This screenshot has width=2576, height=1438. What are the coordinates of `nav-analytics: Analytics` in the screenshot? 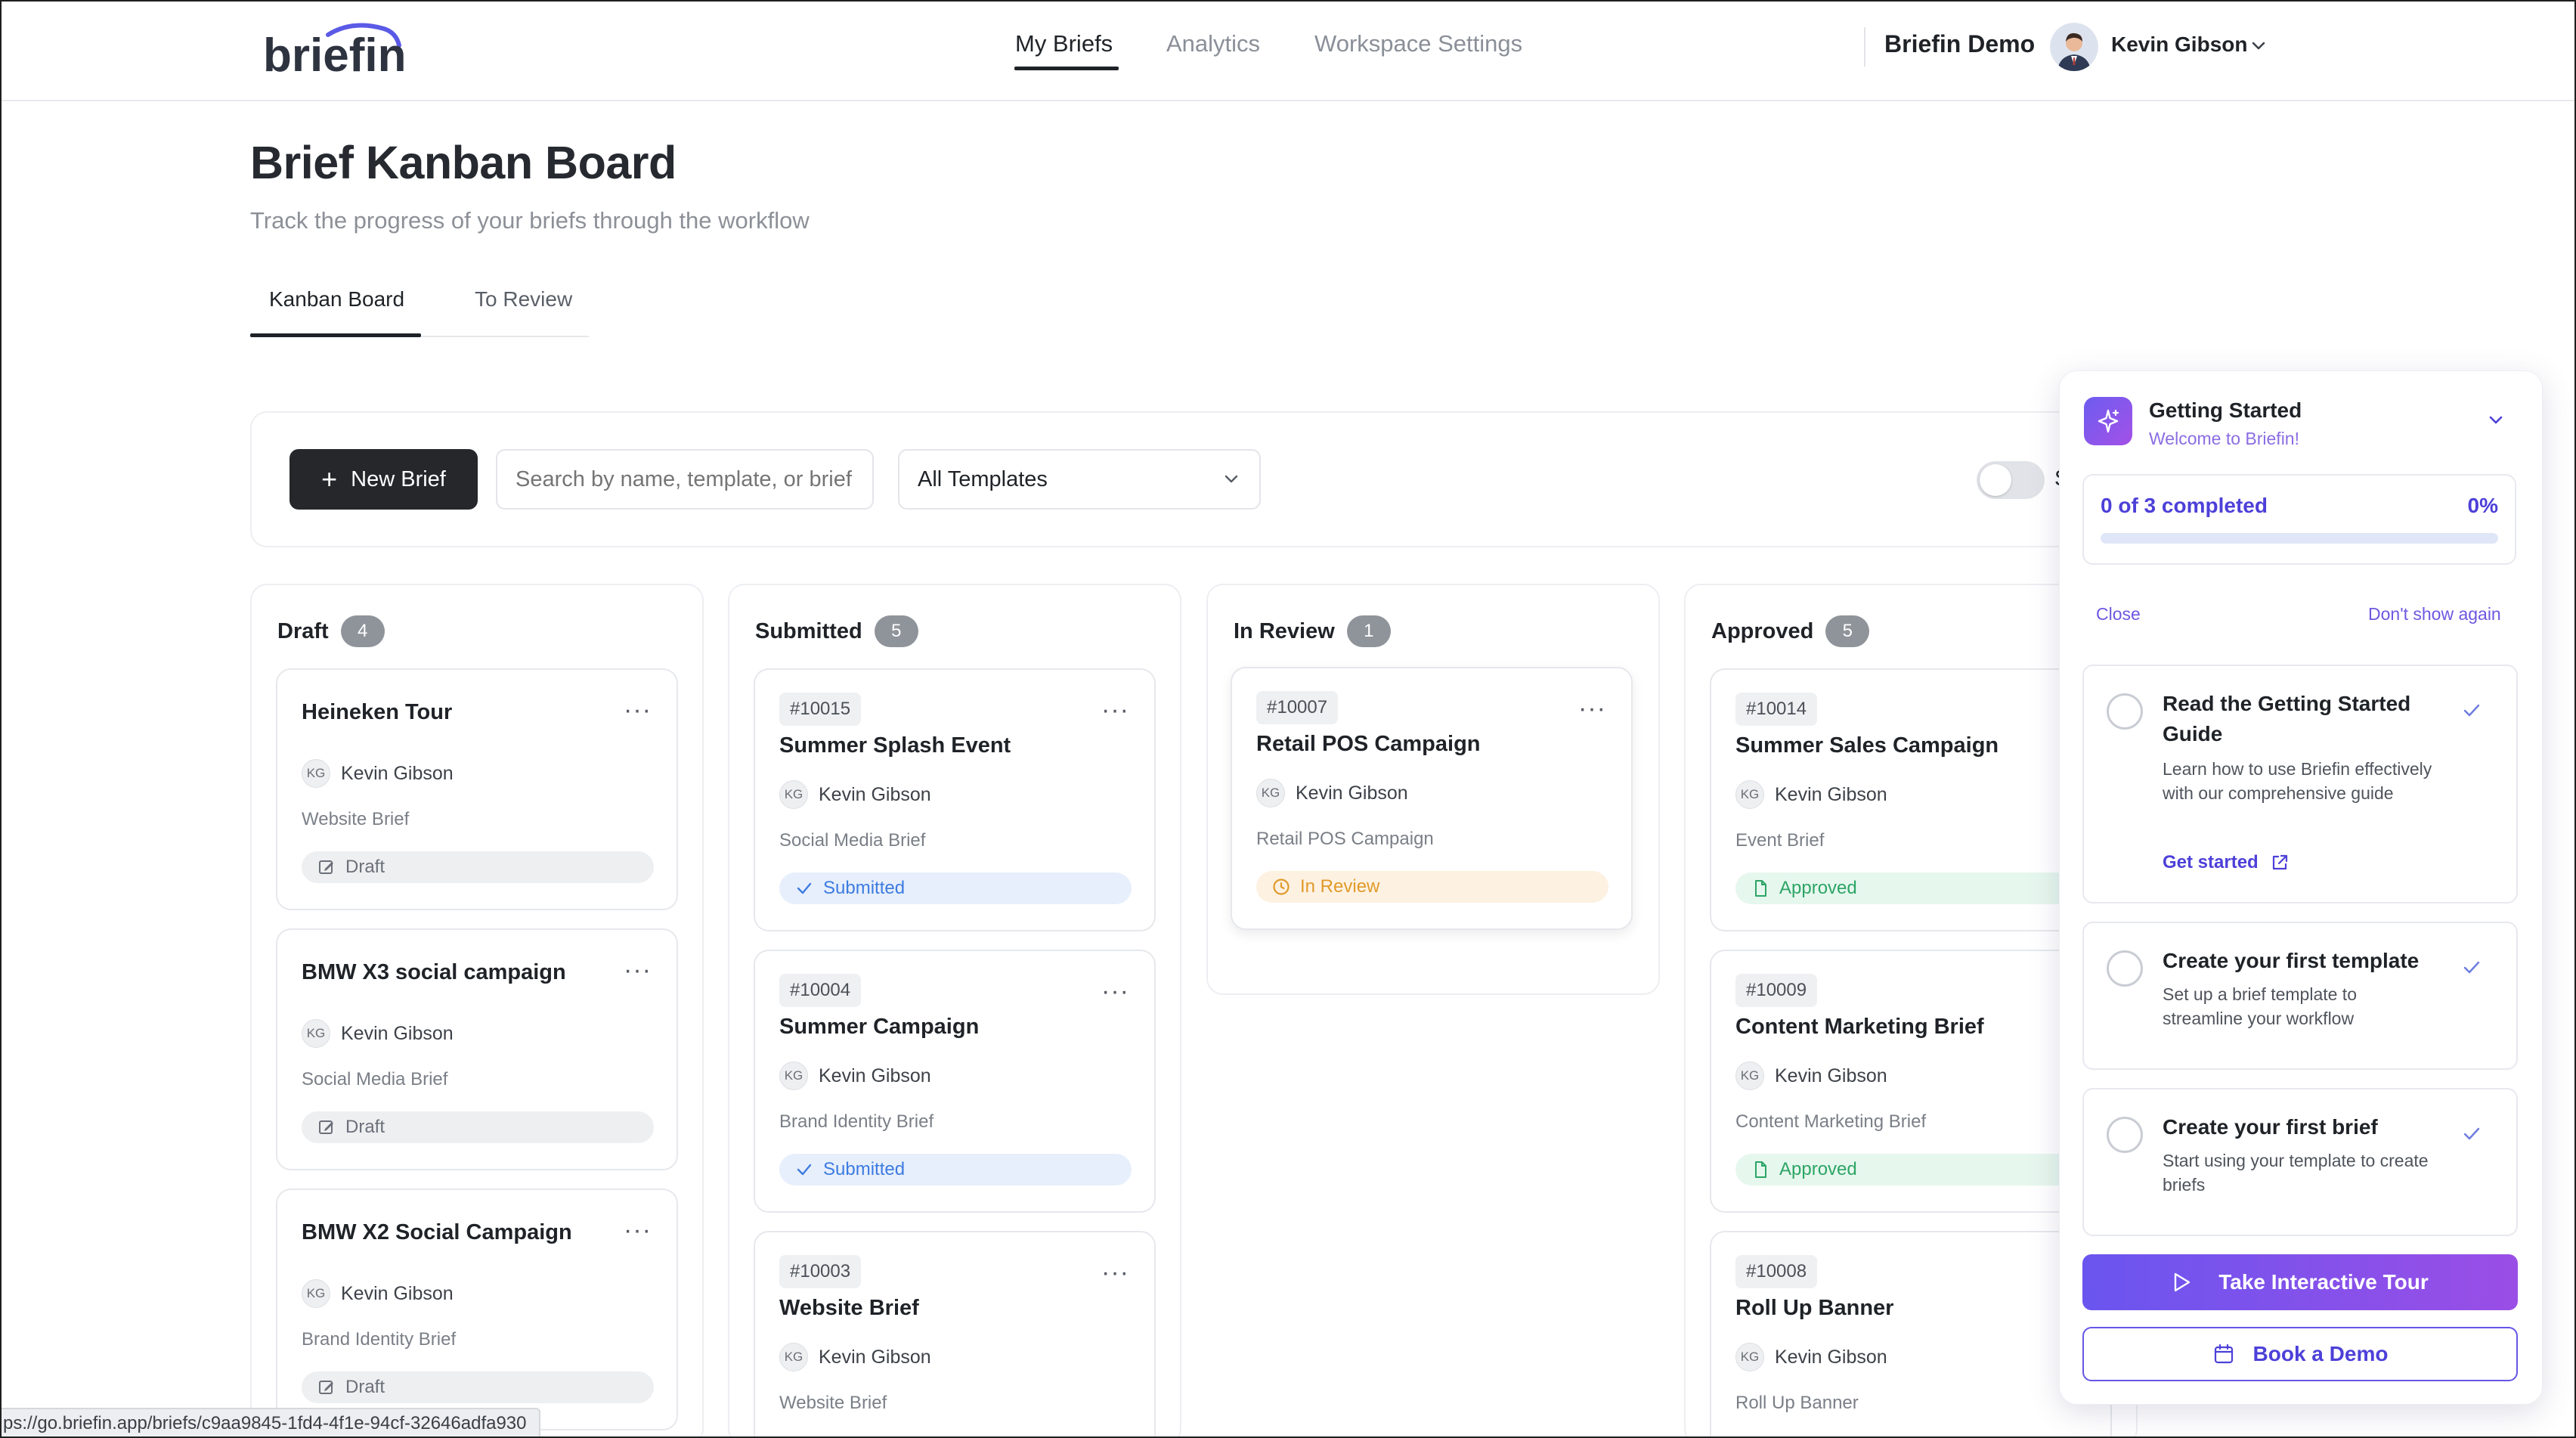 It's located at (1213, 43).